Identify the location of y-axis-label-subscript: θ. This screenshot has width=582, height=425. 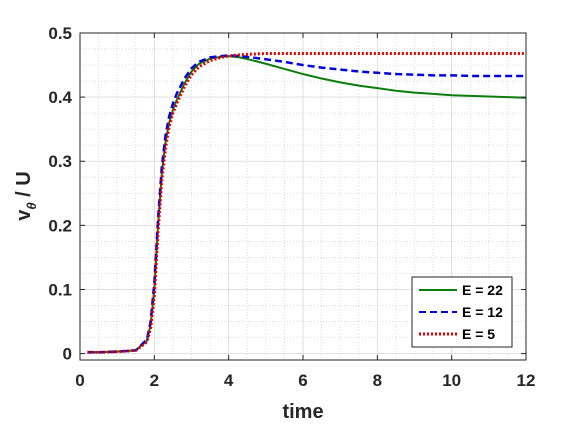
(31, 205).